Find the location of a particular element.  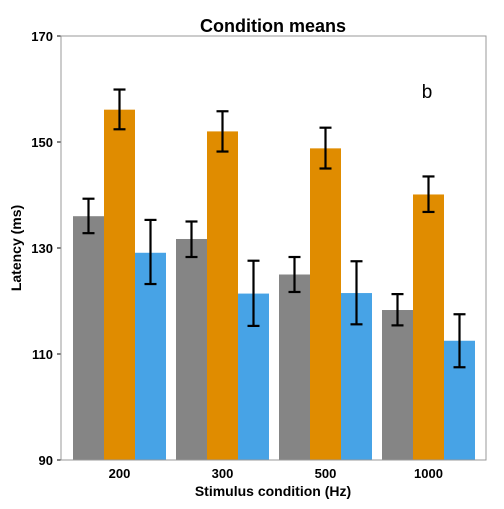

y-tick-label-110: 110 is located at coordinates (42, 354).